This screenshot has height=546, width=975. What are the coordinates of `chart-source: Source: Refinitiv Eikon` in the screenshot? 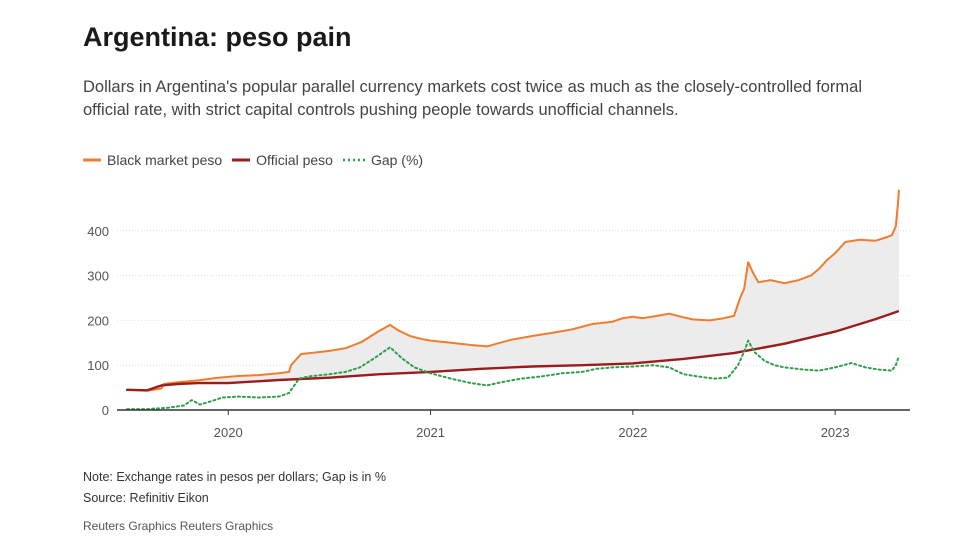 It's located at (146, 498).